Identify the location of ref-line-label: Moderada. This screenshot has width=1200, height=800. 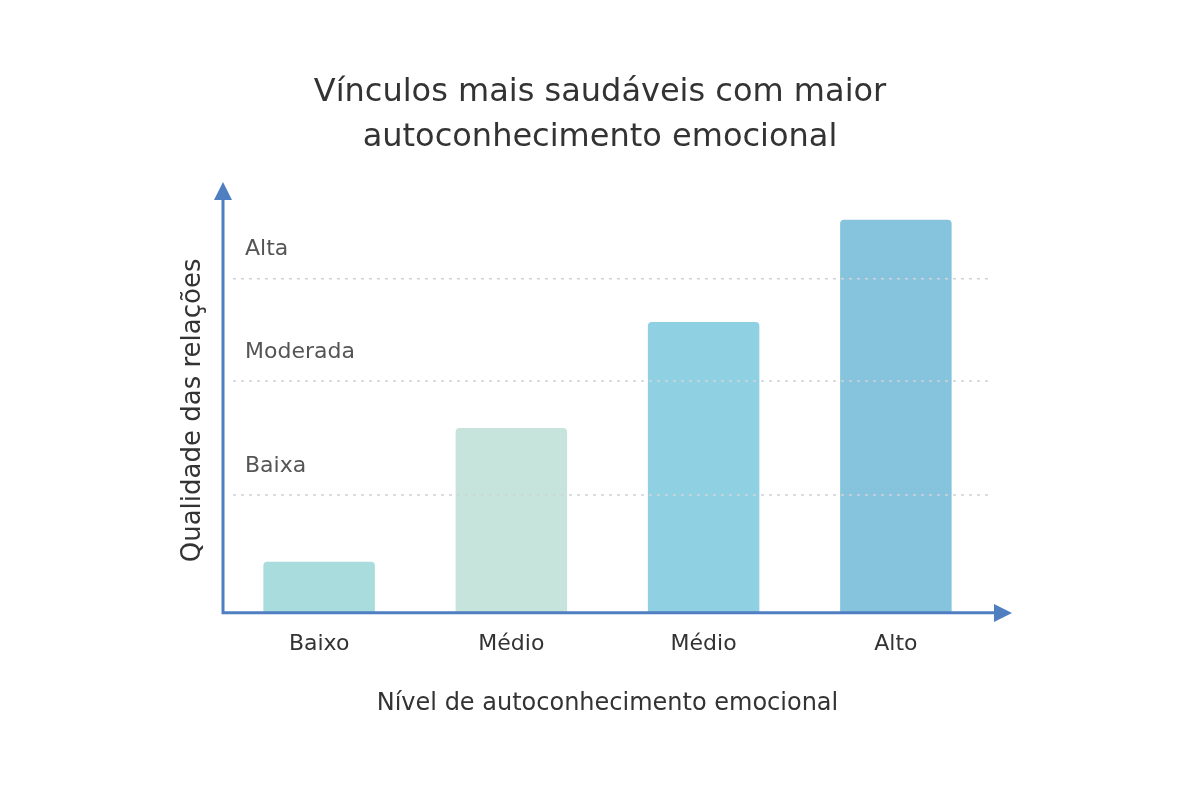
(300, 350).